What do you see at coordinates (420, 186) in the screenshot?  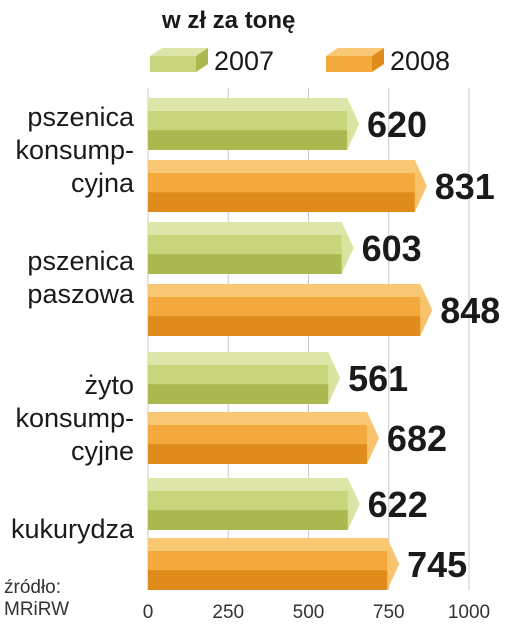 I see `bar-0-2008-tip` at bounding box center [420, 186].